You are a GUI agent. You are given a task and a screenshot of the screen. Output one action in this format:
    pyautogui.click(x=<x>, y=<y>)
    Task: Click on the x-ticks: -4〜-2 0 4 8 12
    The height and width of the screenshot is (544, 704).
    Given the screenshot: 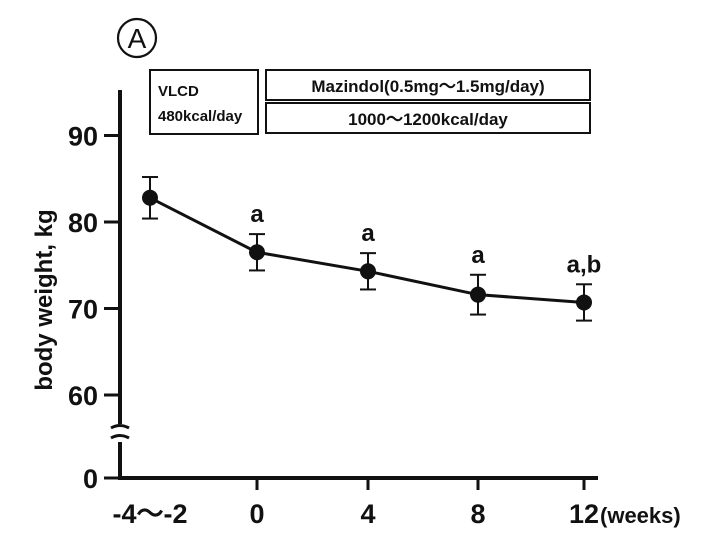 What is the action you would take?
    pyautogui.click(x=355, y=503)
    